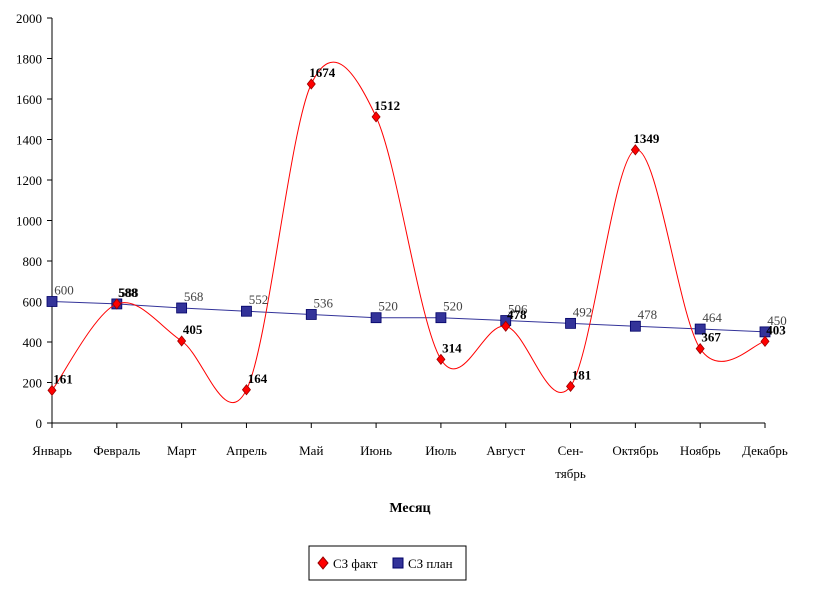  I want to click on plan-value-label: 600, so click(64, 290).